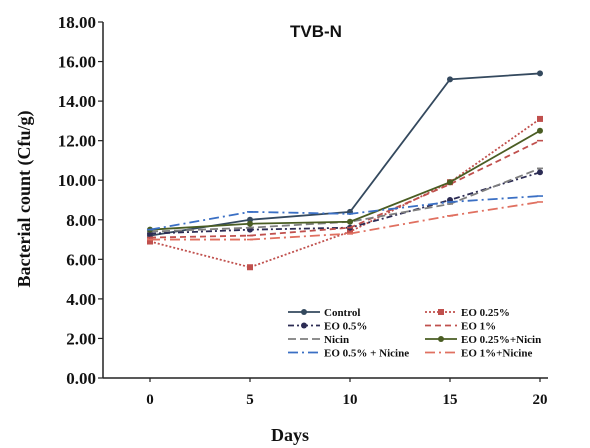 The image size is (590, 448). Describe the element at coordinates (290, 435) in the screenshot. I see `x-axis-title: Days` at that location.